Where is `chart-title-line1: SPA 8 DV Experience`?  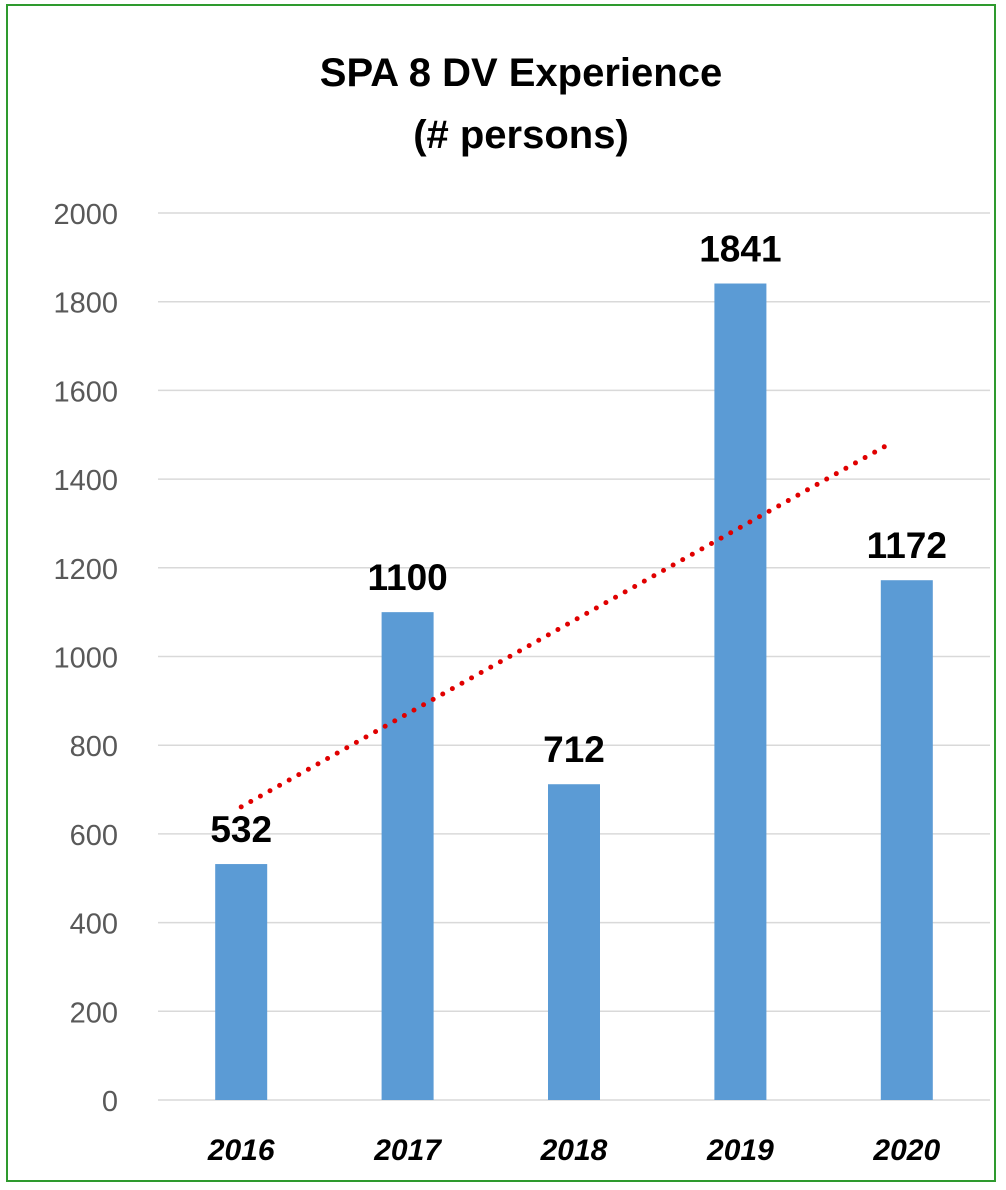
chart-title-line1: SPA 8 DV Experience is located at coordinates (521, 73).